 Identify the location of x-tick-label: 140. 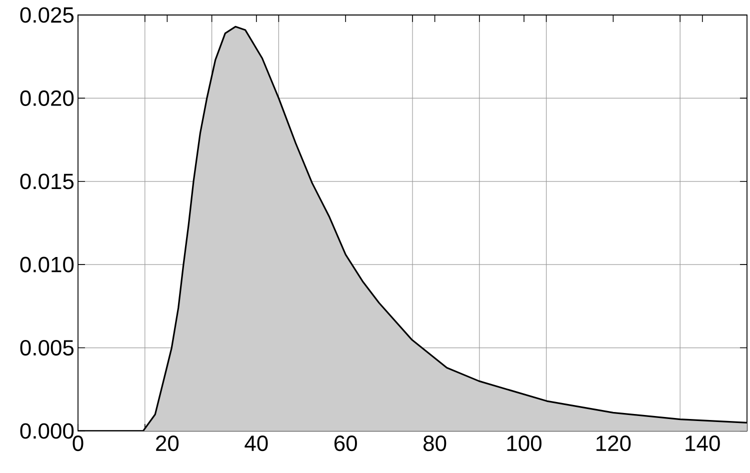
(703, 444).